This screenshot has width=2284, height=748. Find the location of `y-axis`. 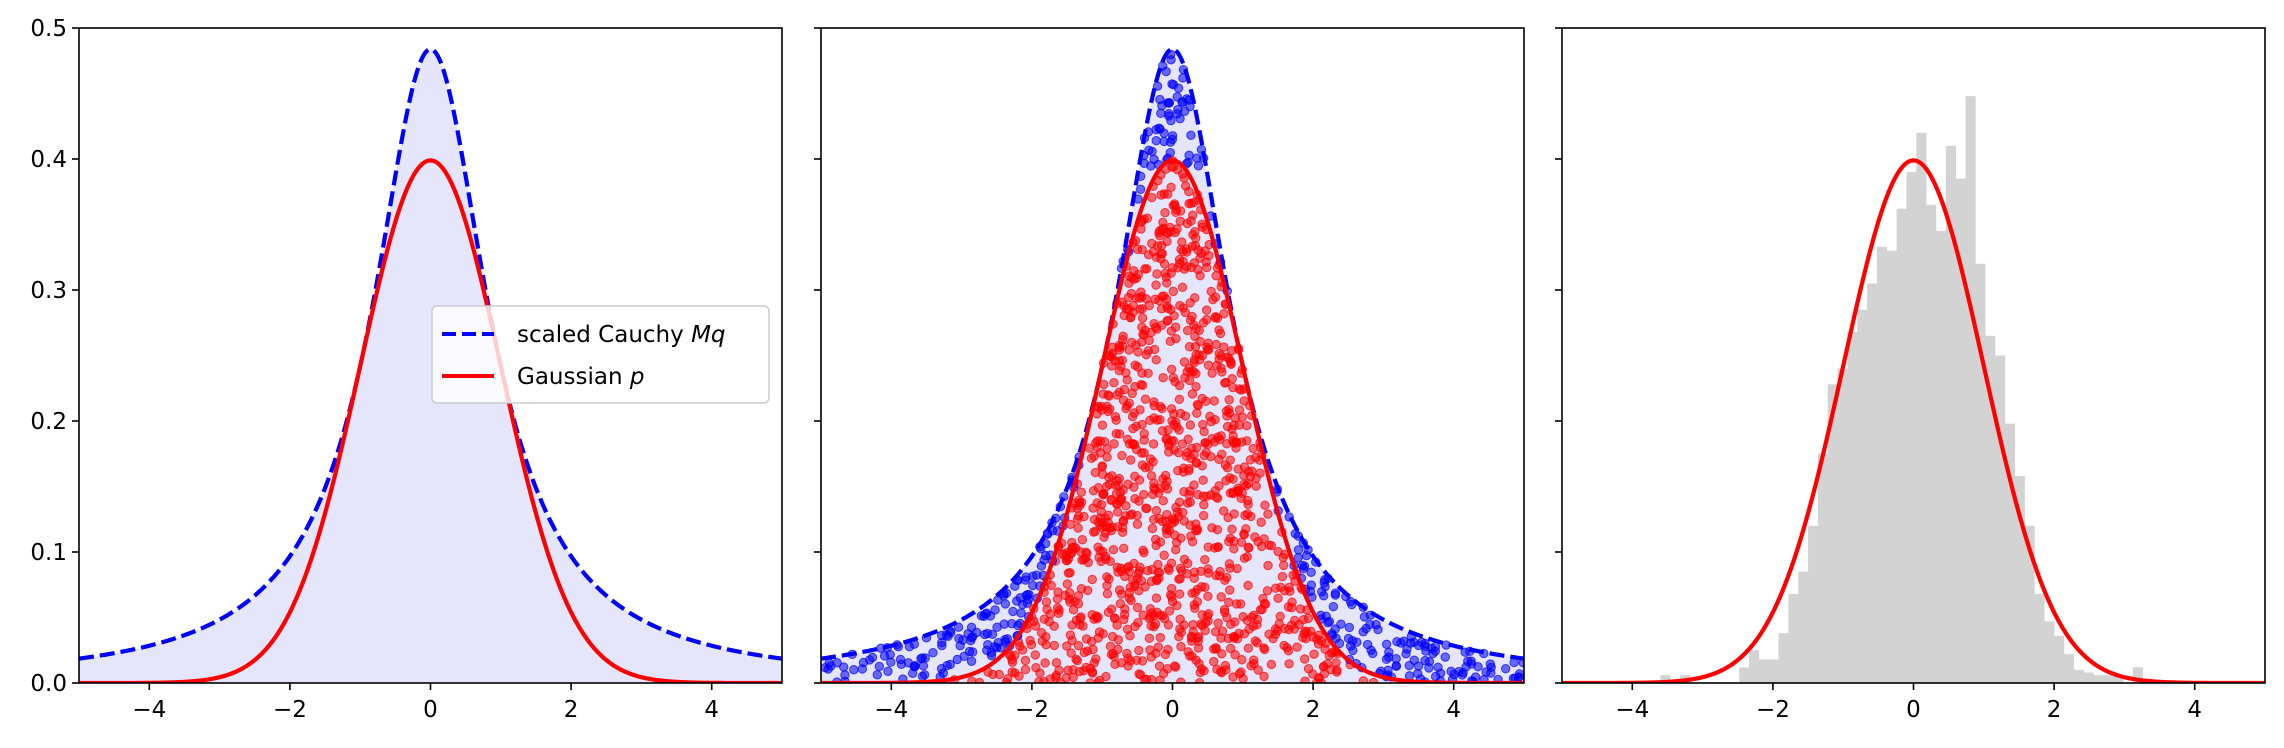

y-axis is located at coordinates (817, 355).